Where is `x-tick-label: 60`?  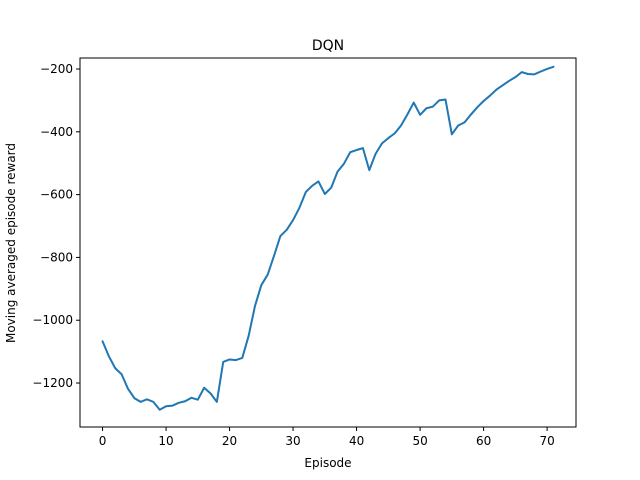
x-tick-label: 60 is located at coordinates (483, 441).